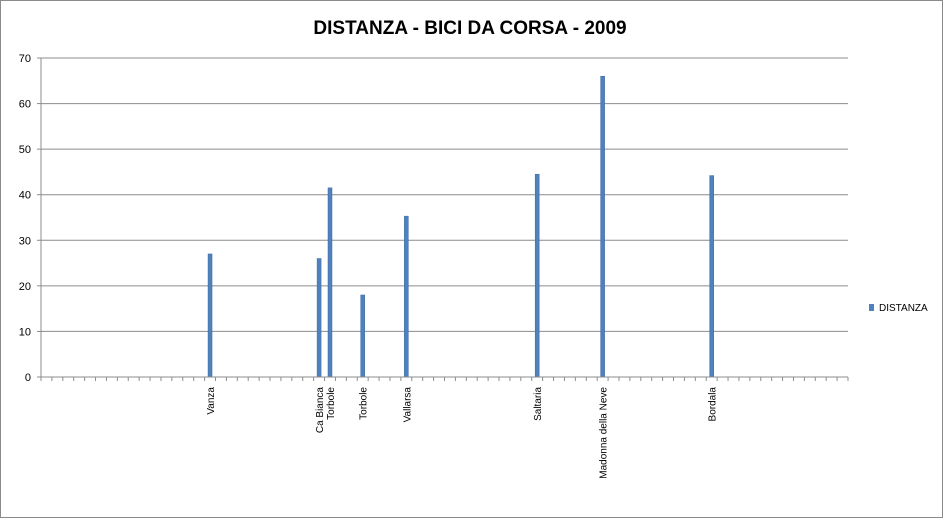 This screenshot has width=943, height=518. I want to click on legend-label: DISTANZA, so click(903, 308).